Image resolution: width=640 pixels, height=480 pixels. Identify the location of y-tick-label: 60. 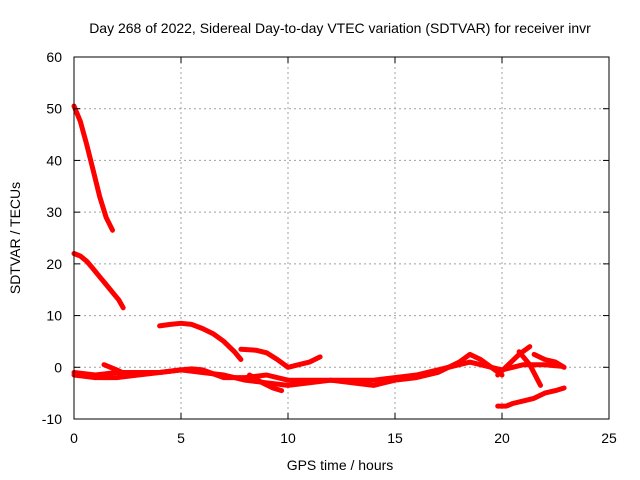
(54, 57).